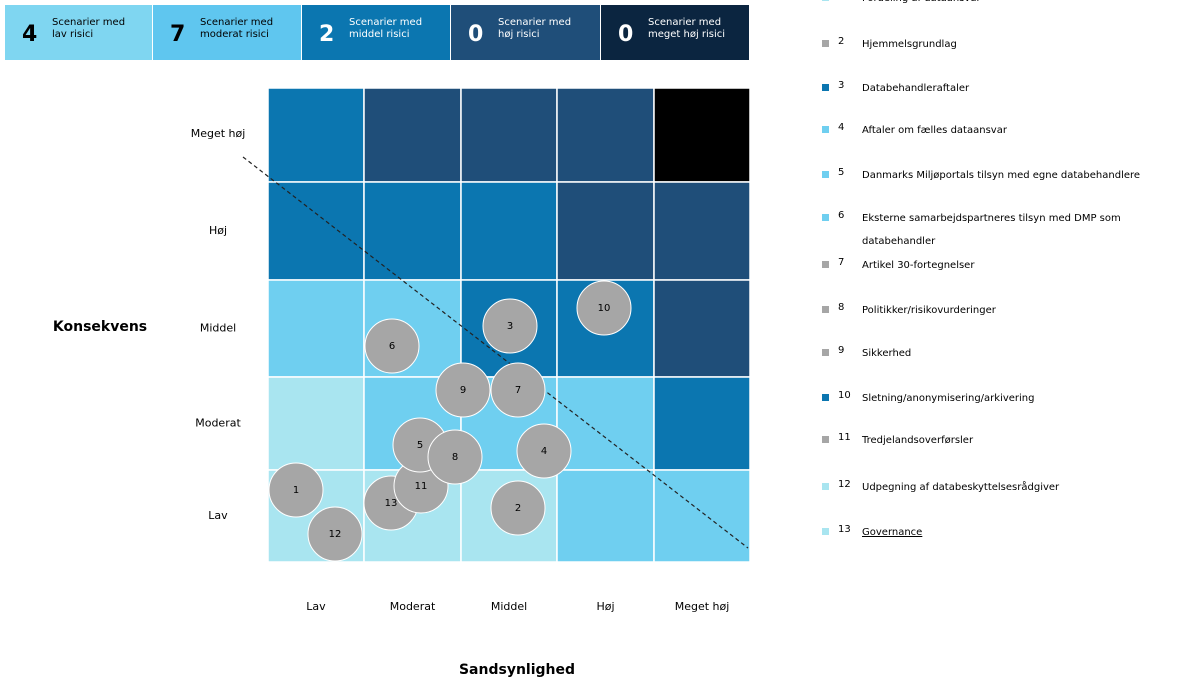 This screenshot has width=1186, height=681. What do you see at coordinates (509, 606) in the screenshot?
I see `column-label: Middel` at bounding box center [509, 606].